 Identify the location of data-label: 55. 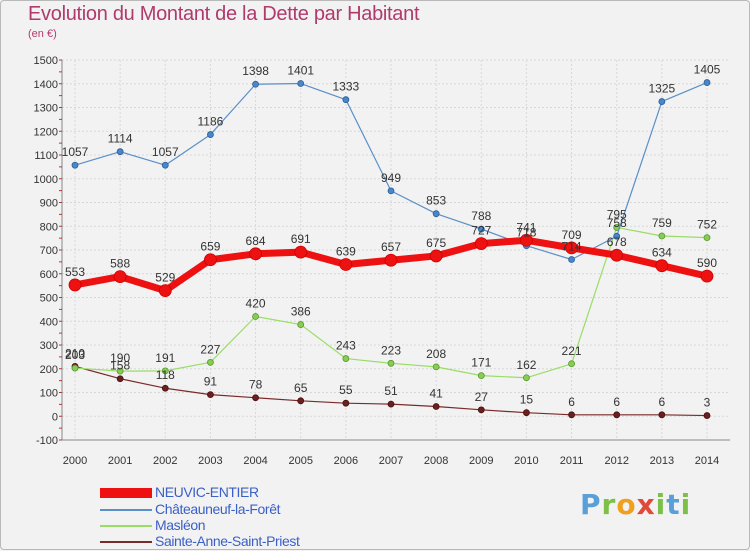
(346, 390).